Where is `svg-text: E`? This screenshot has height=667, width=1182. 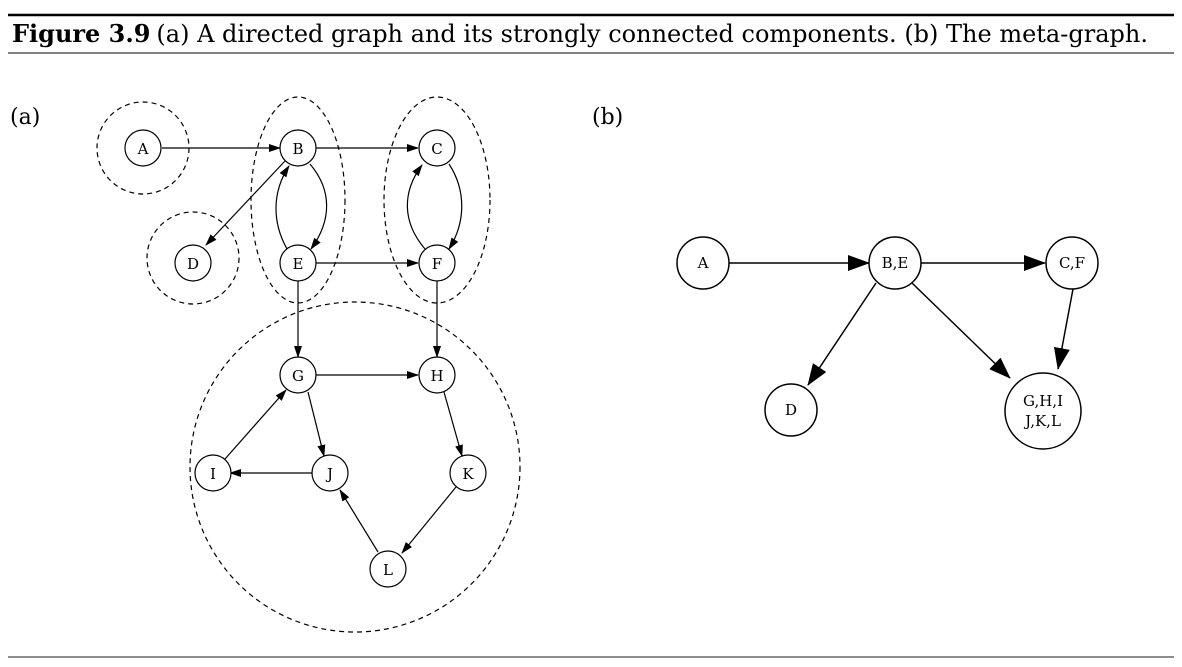
svg-text: E is located at coordinates (298, 264).